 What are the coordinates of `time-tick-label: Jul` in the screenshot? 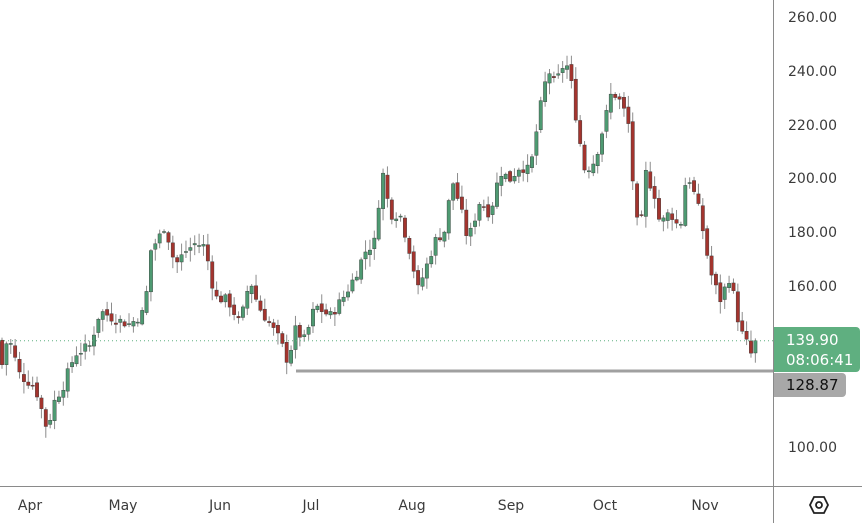 It's located at (311, 506).